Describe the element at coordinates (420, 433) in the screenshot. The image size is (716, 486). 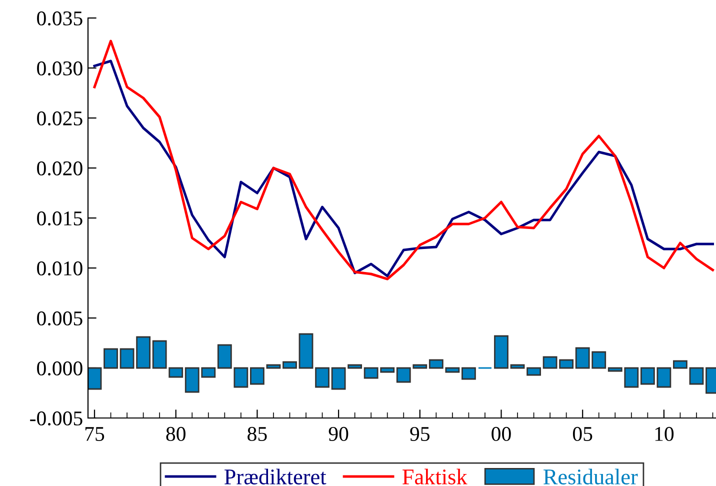
I see `x-tick-label: 95` at that location.